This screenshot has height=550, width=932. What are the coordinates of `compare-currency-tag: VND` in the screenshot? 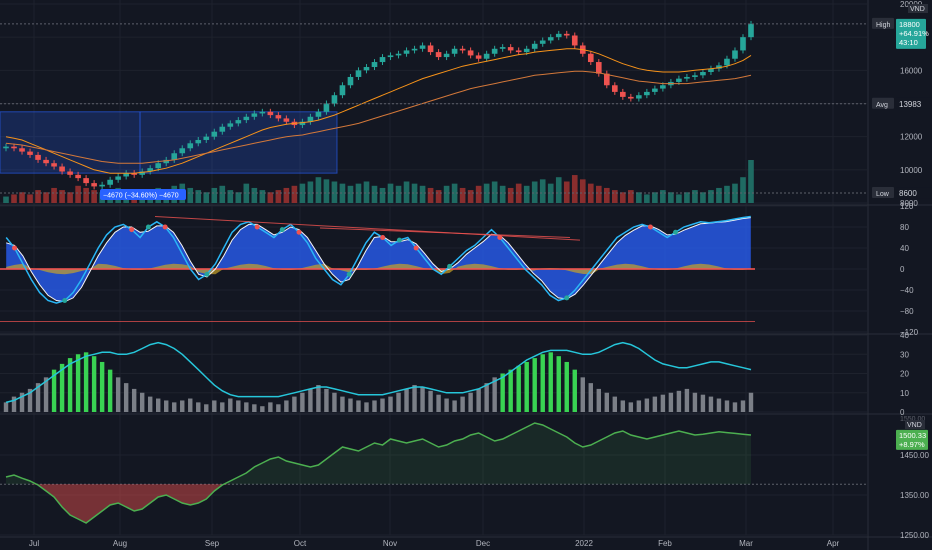 It's located at (915, 424).